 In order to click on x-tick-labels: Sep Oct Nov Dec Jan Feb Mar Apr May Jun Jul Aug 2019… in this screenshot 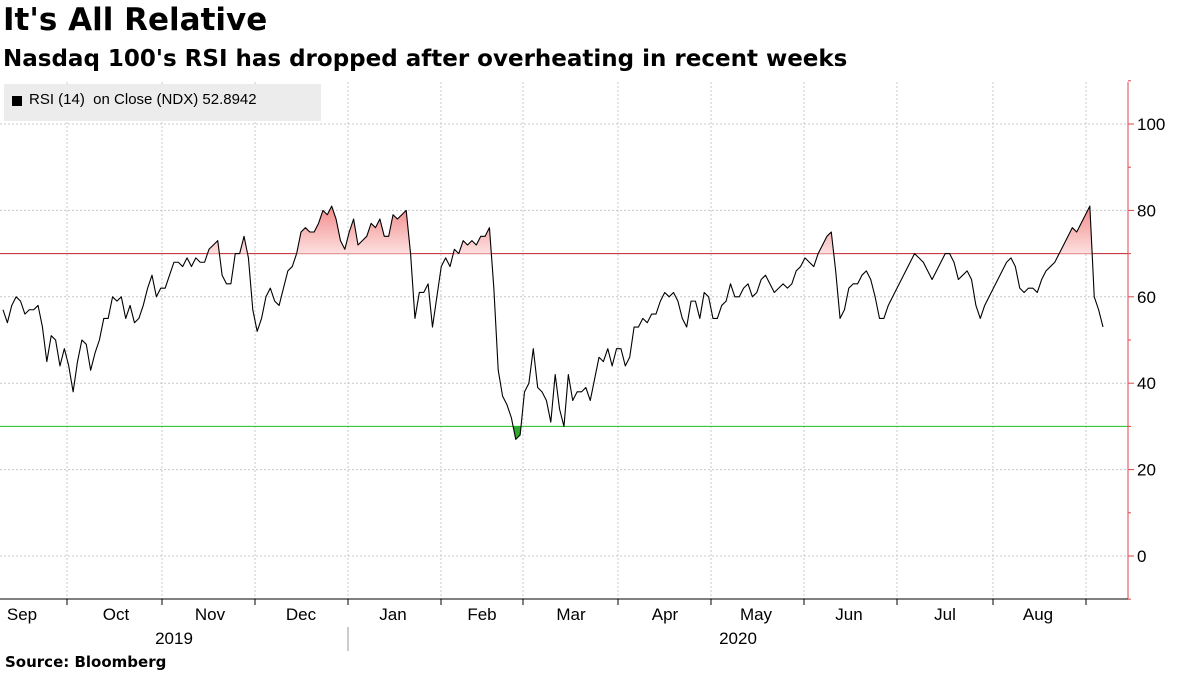, I will do `click(530, 626)`.